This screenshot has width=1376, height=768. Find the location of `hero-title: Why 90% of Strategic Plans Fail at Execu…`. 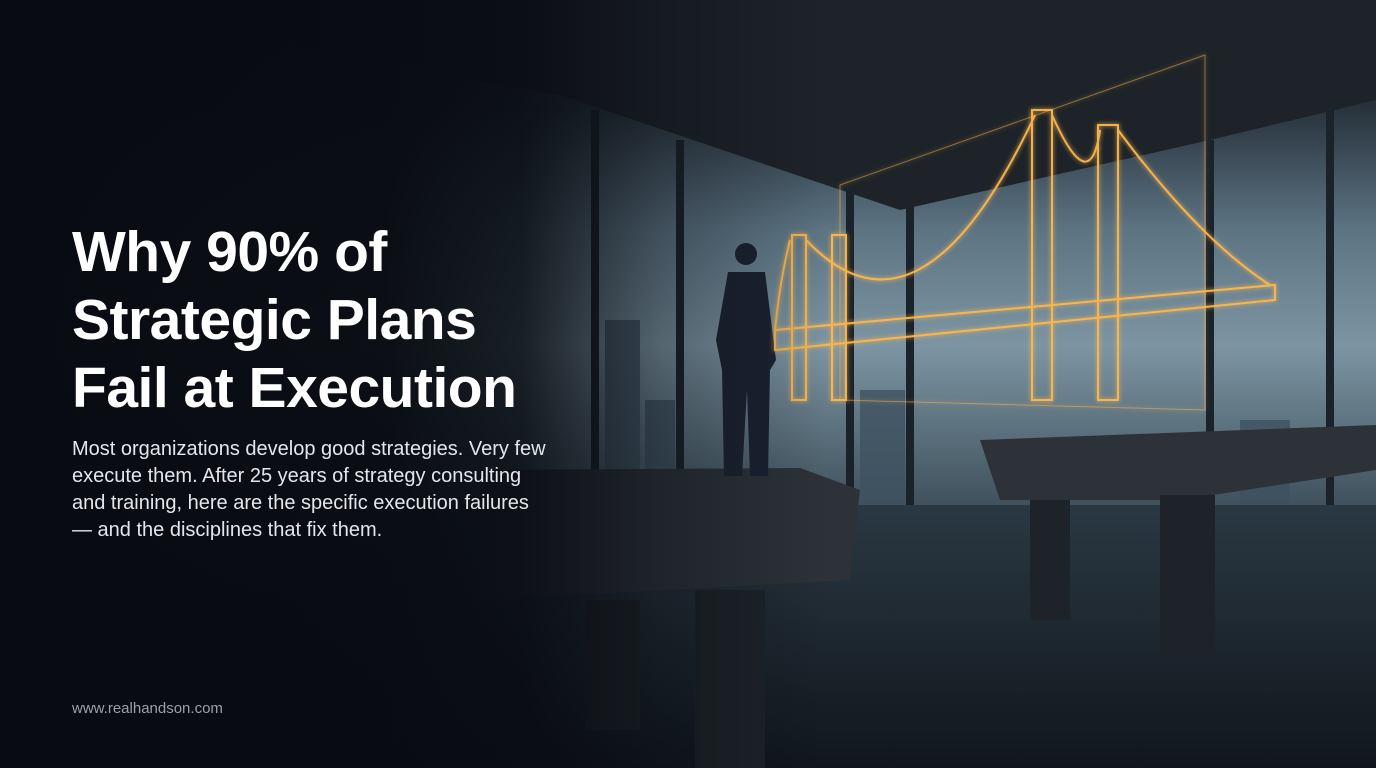

hero-title: Why 90% of Strategic Plans Fail at Execu… is located at coordinates (332, 320).